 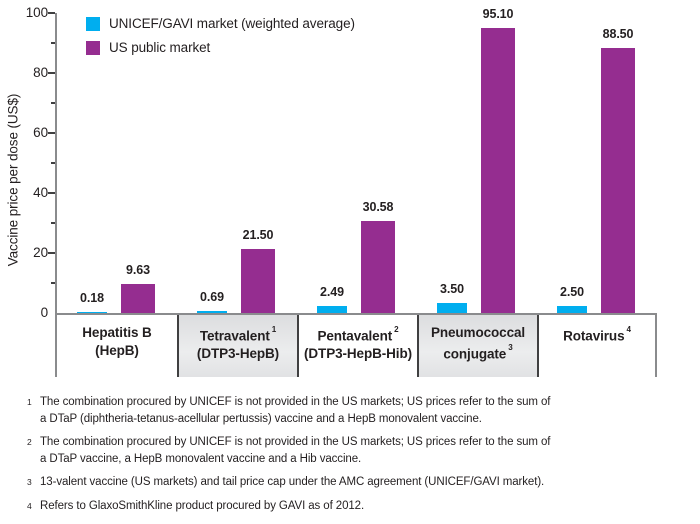 I want to click on footnote-2-marker: 2, so click(x=29, y=442).